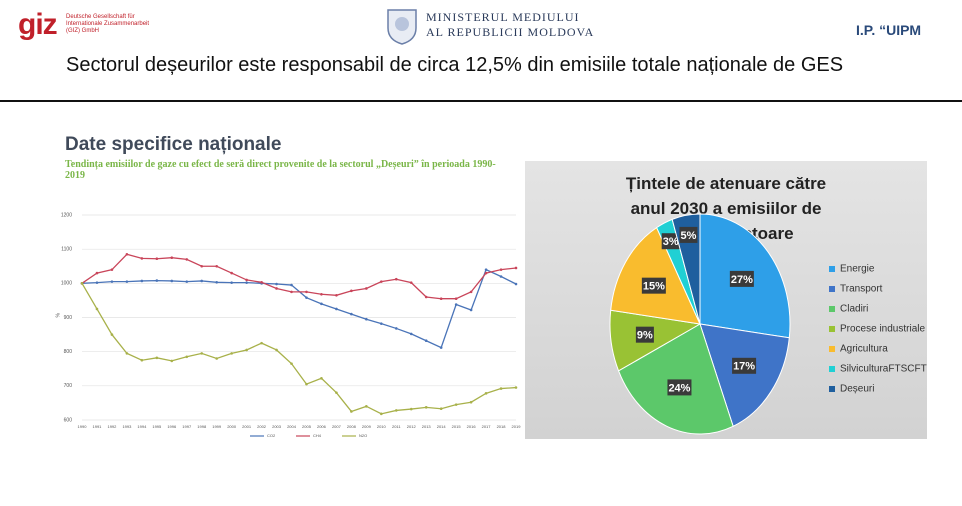  What do you see at coordinates (363, 435) in the screenshot?
I see `legend-label: N2O` at bounding box center [363, 435].